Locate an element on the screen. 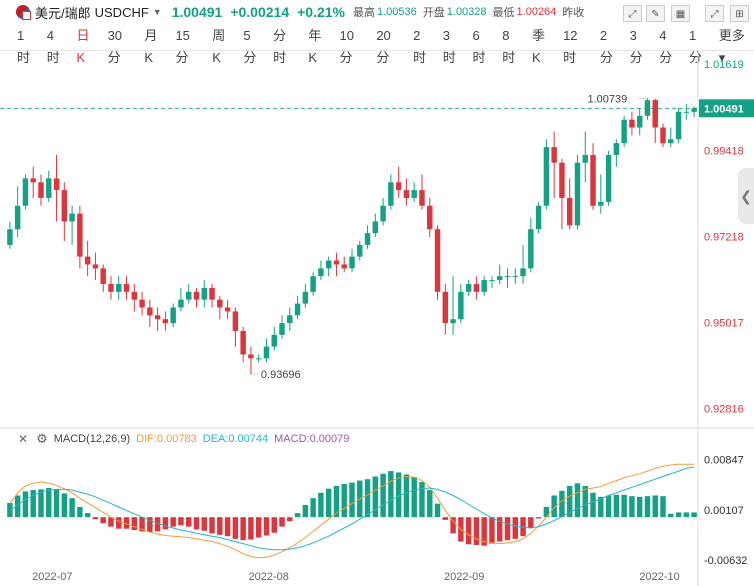 The image size is (754, 586). tab-18: 2分 is located at coordinates (606, 46).